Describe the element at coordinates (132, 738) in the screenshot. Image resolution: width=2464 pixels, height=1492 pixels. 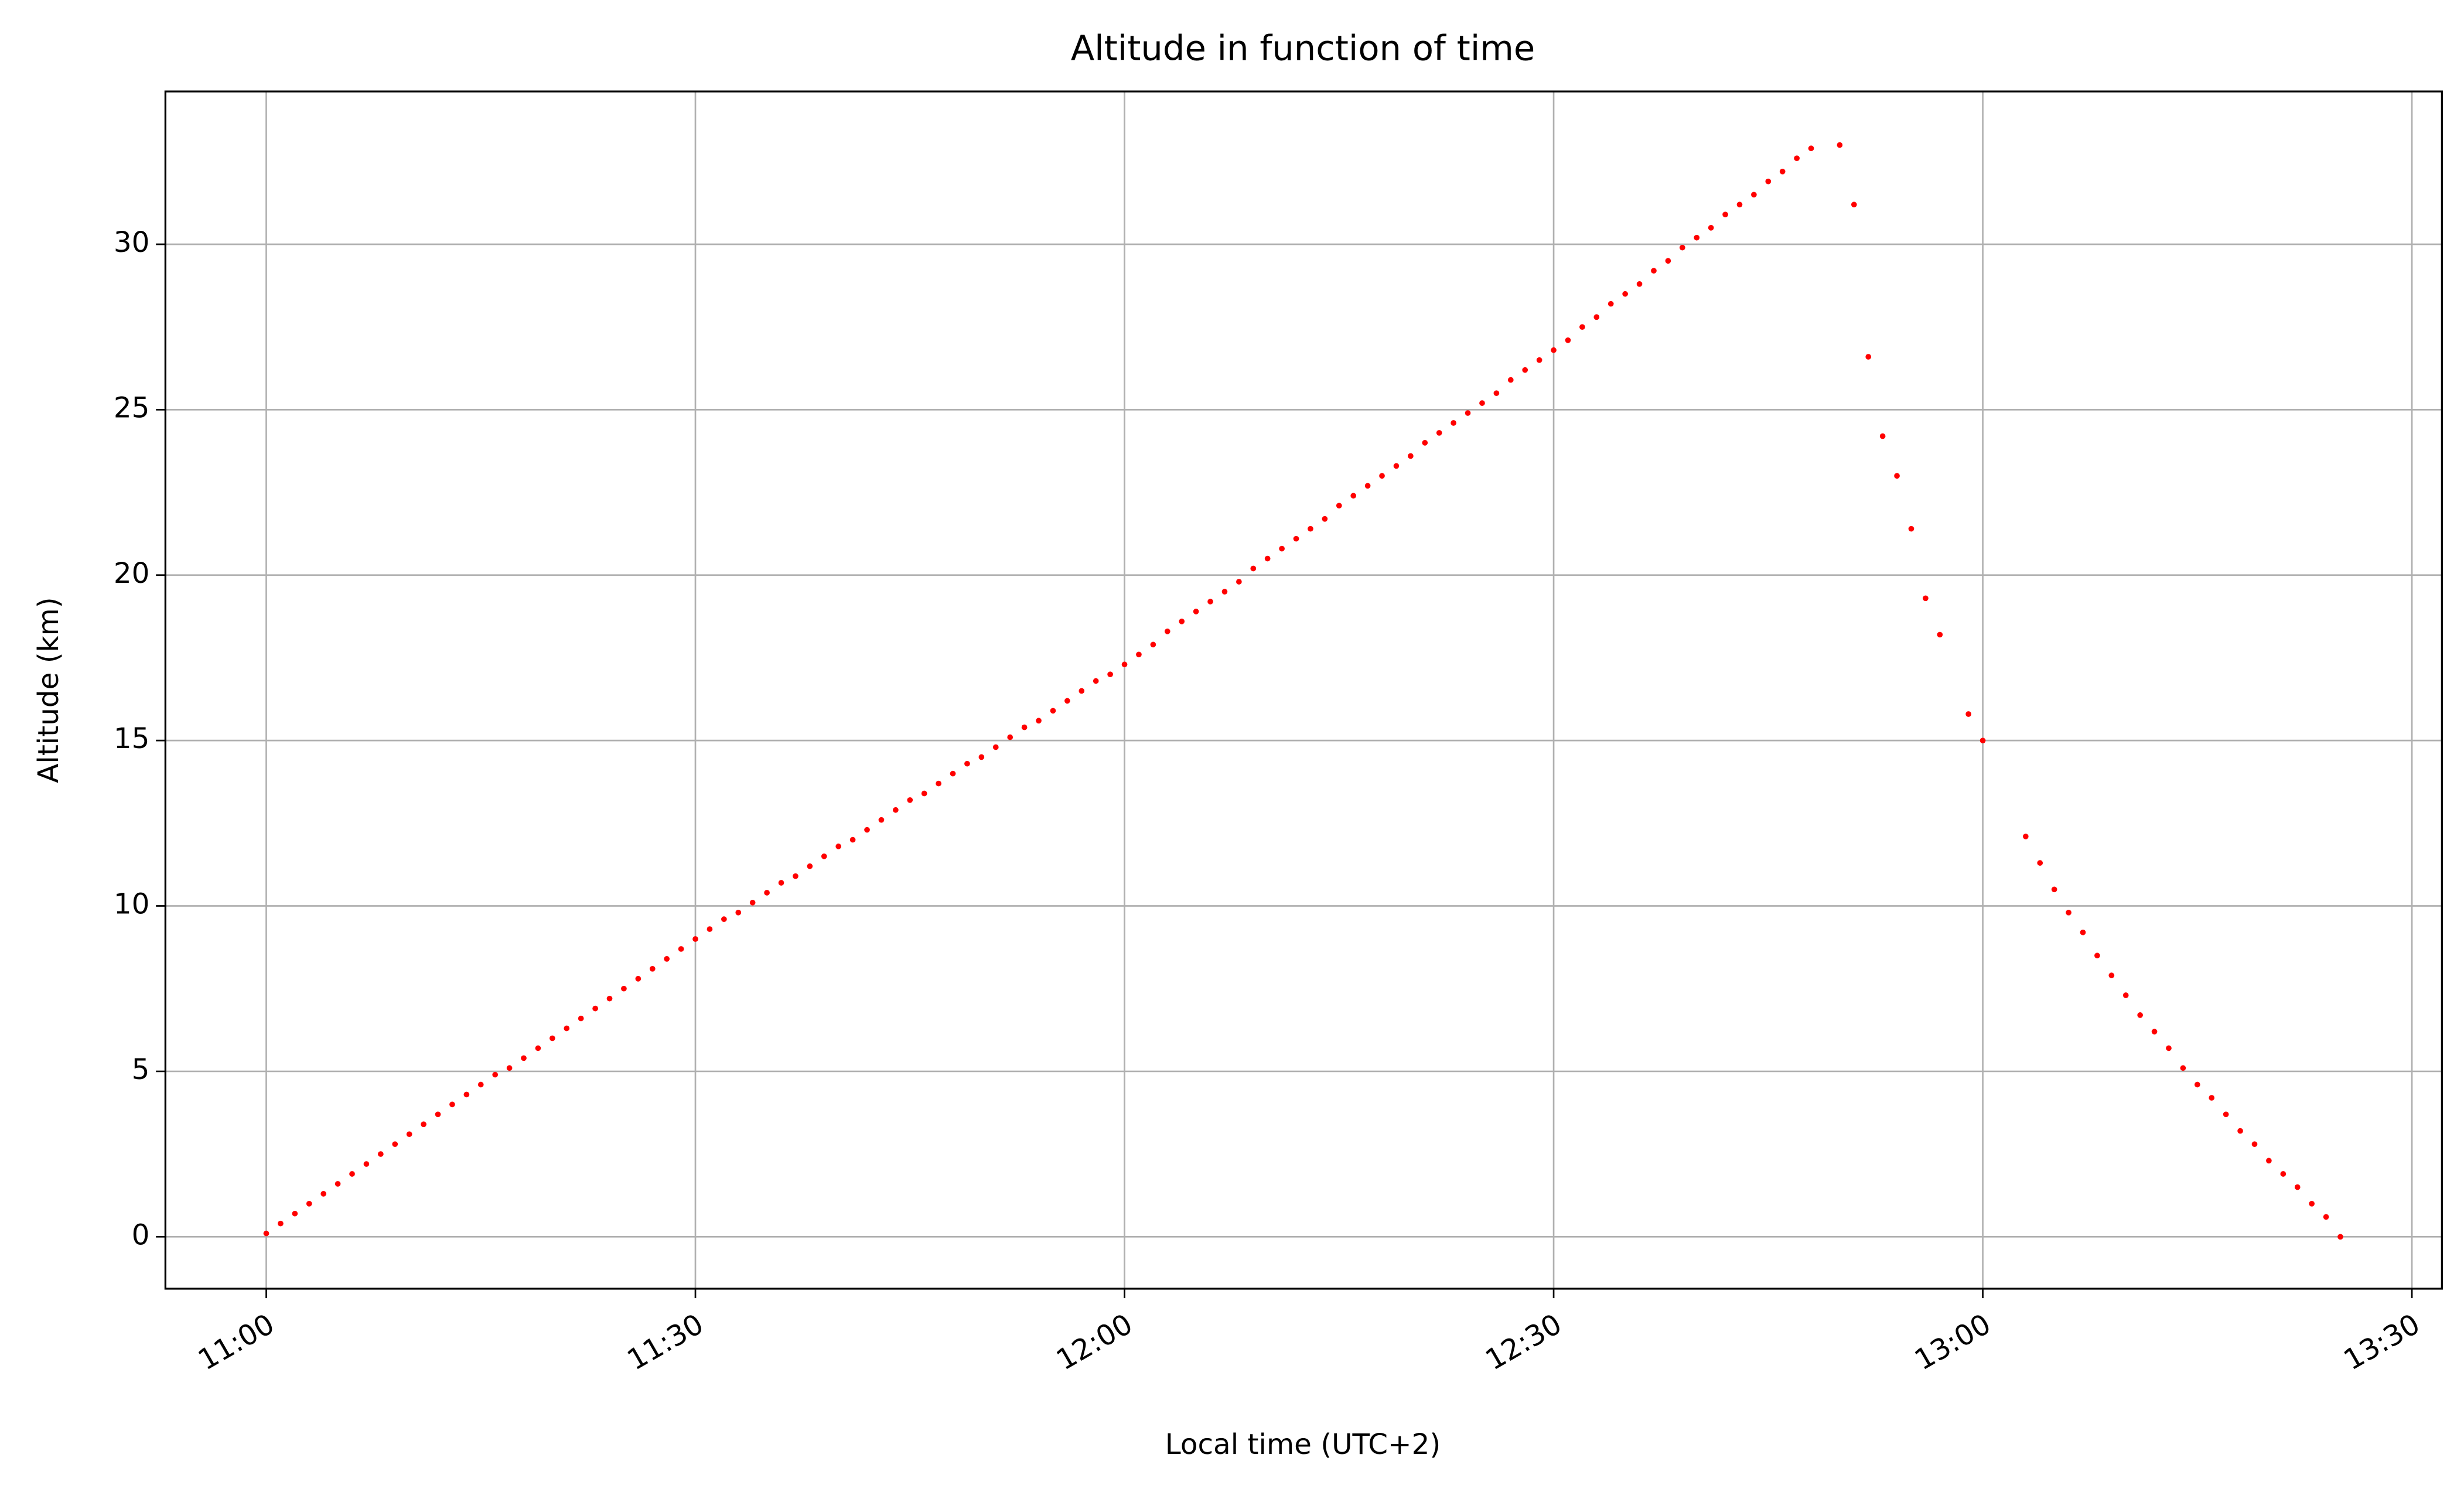
I see `y-tick-label: 15` at that location.